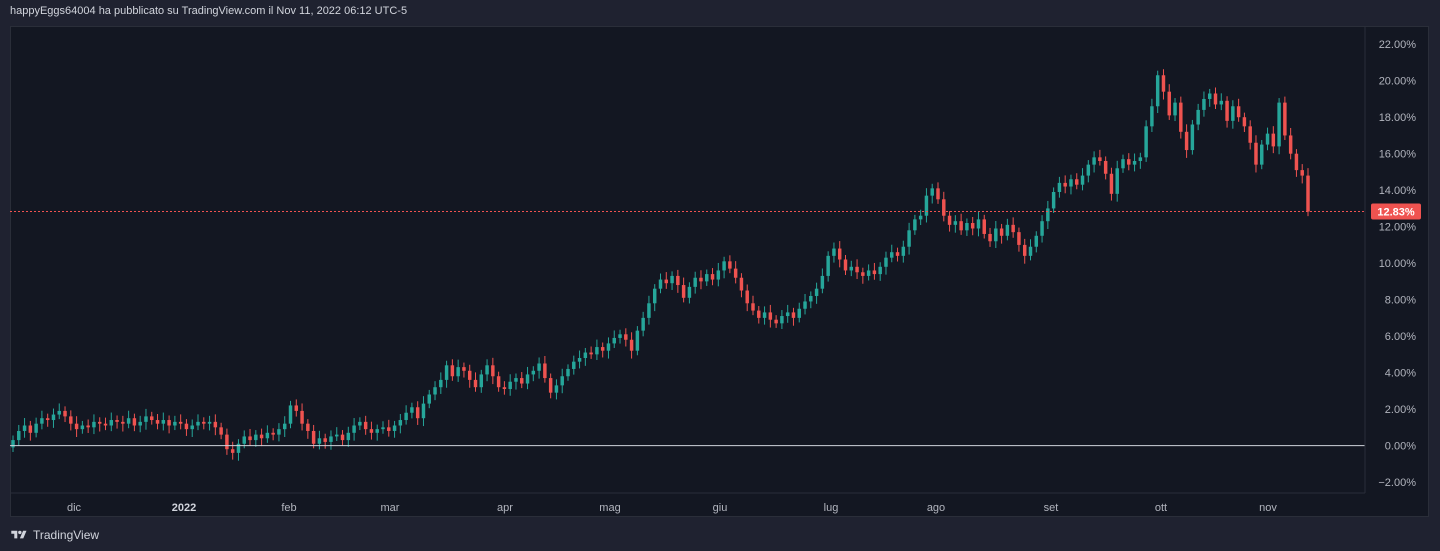 Image resolution: width=1440 pixels, height=551 pixels. What do you see at coordinates (936, 508) in the screenshot?
I see `x-tick-label: ago` at bounding box center [936, 508].